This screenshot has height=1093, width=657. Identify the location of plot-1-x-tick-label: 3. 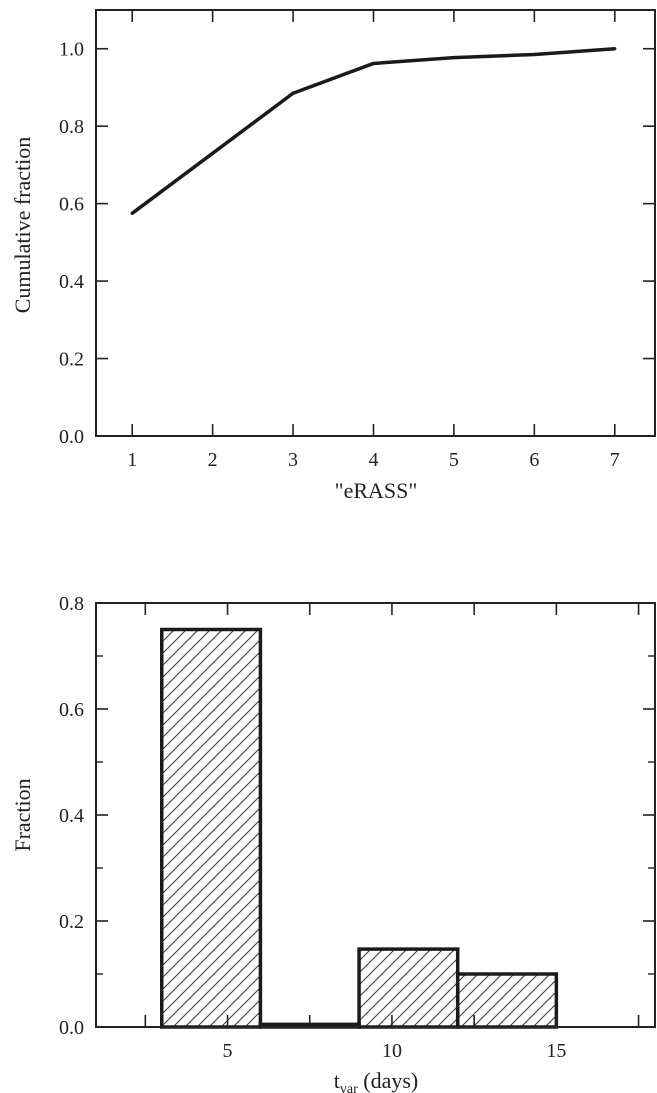
(293, 460).